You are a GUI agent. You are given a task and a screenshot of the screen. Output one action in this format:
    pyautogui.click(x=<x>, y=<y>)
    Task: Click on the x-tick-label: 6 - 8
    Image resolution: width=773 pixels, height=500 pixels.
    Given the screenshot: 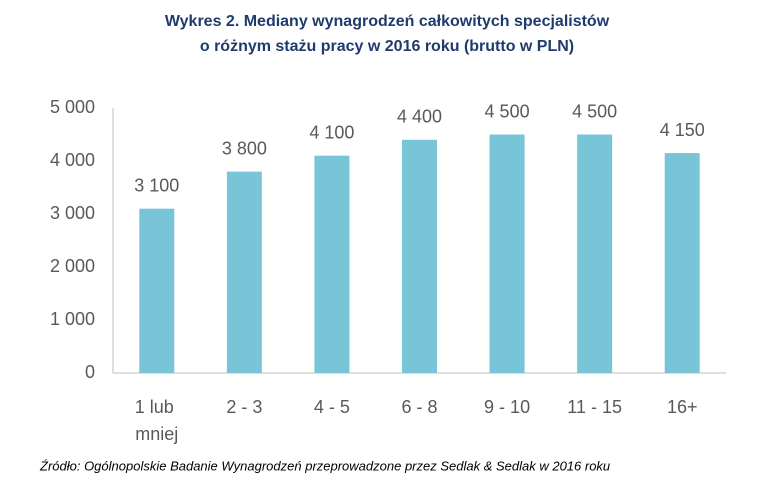 What is the action you would take?
    pyautogui.click(x=419, y=407)
    